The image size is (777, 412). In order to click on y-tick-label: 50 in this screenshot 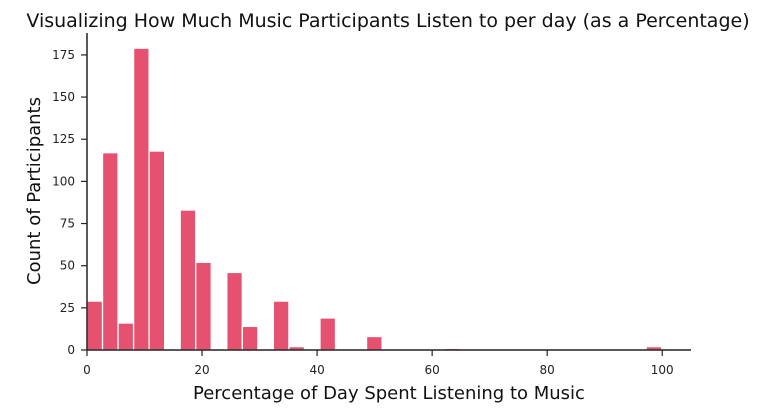, I will do `click(67, 266)`.